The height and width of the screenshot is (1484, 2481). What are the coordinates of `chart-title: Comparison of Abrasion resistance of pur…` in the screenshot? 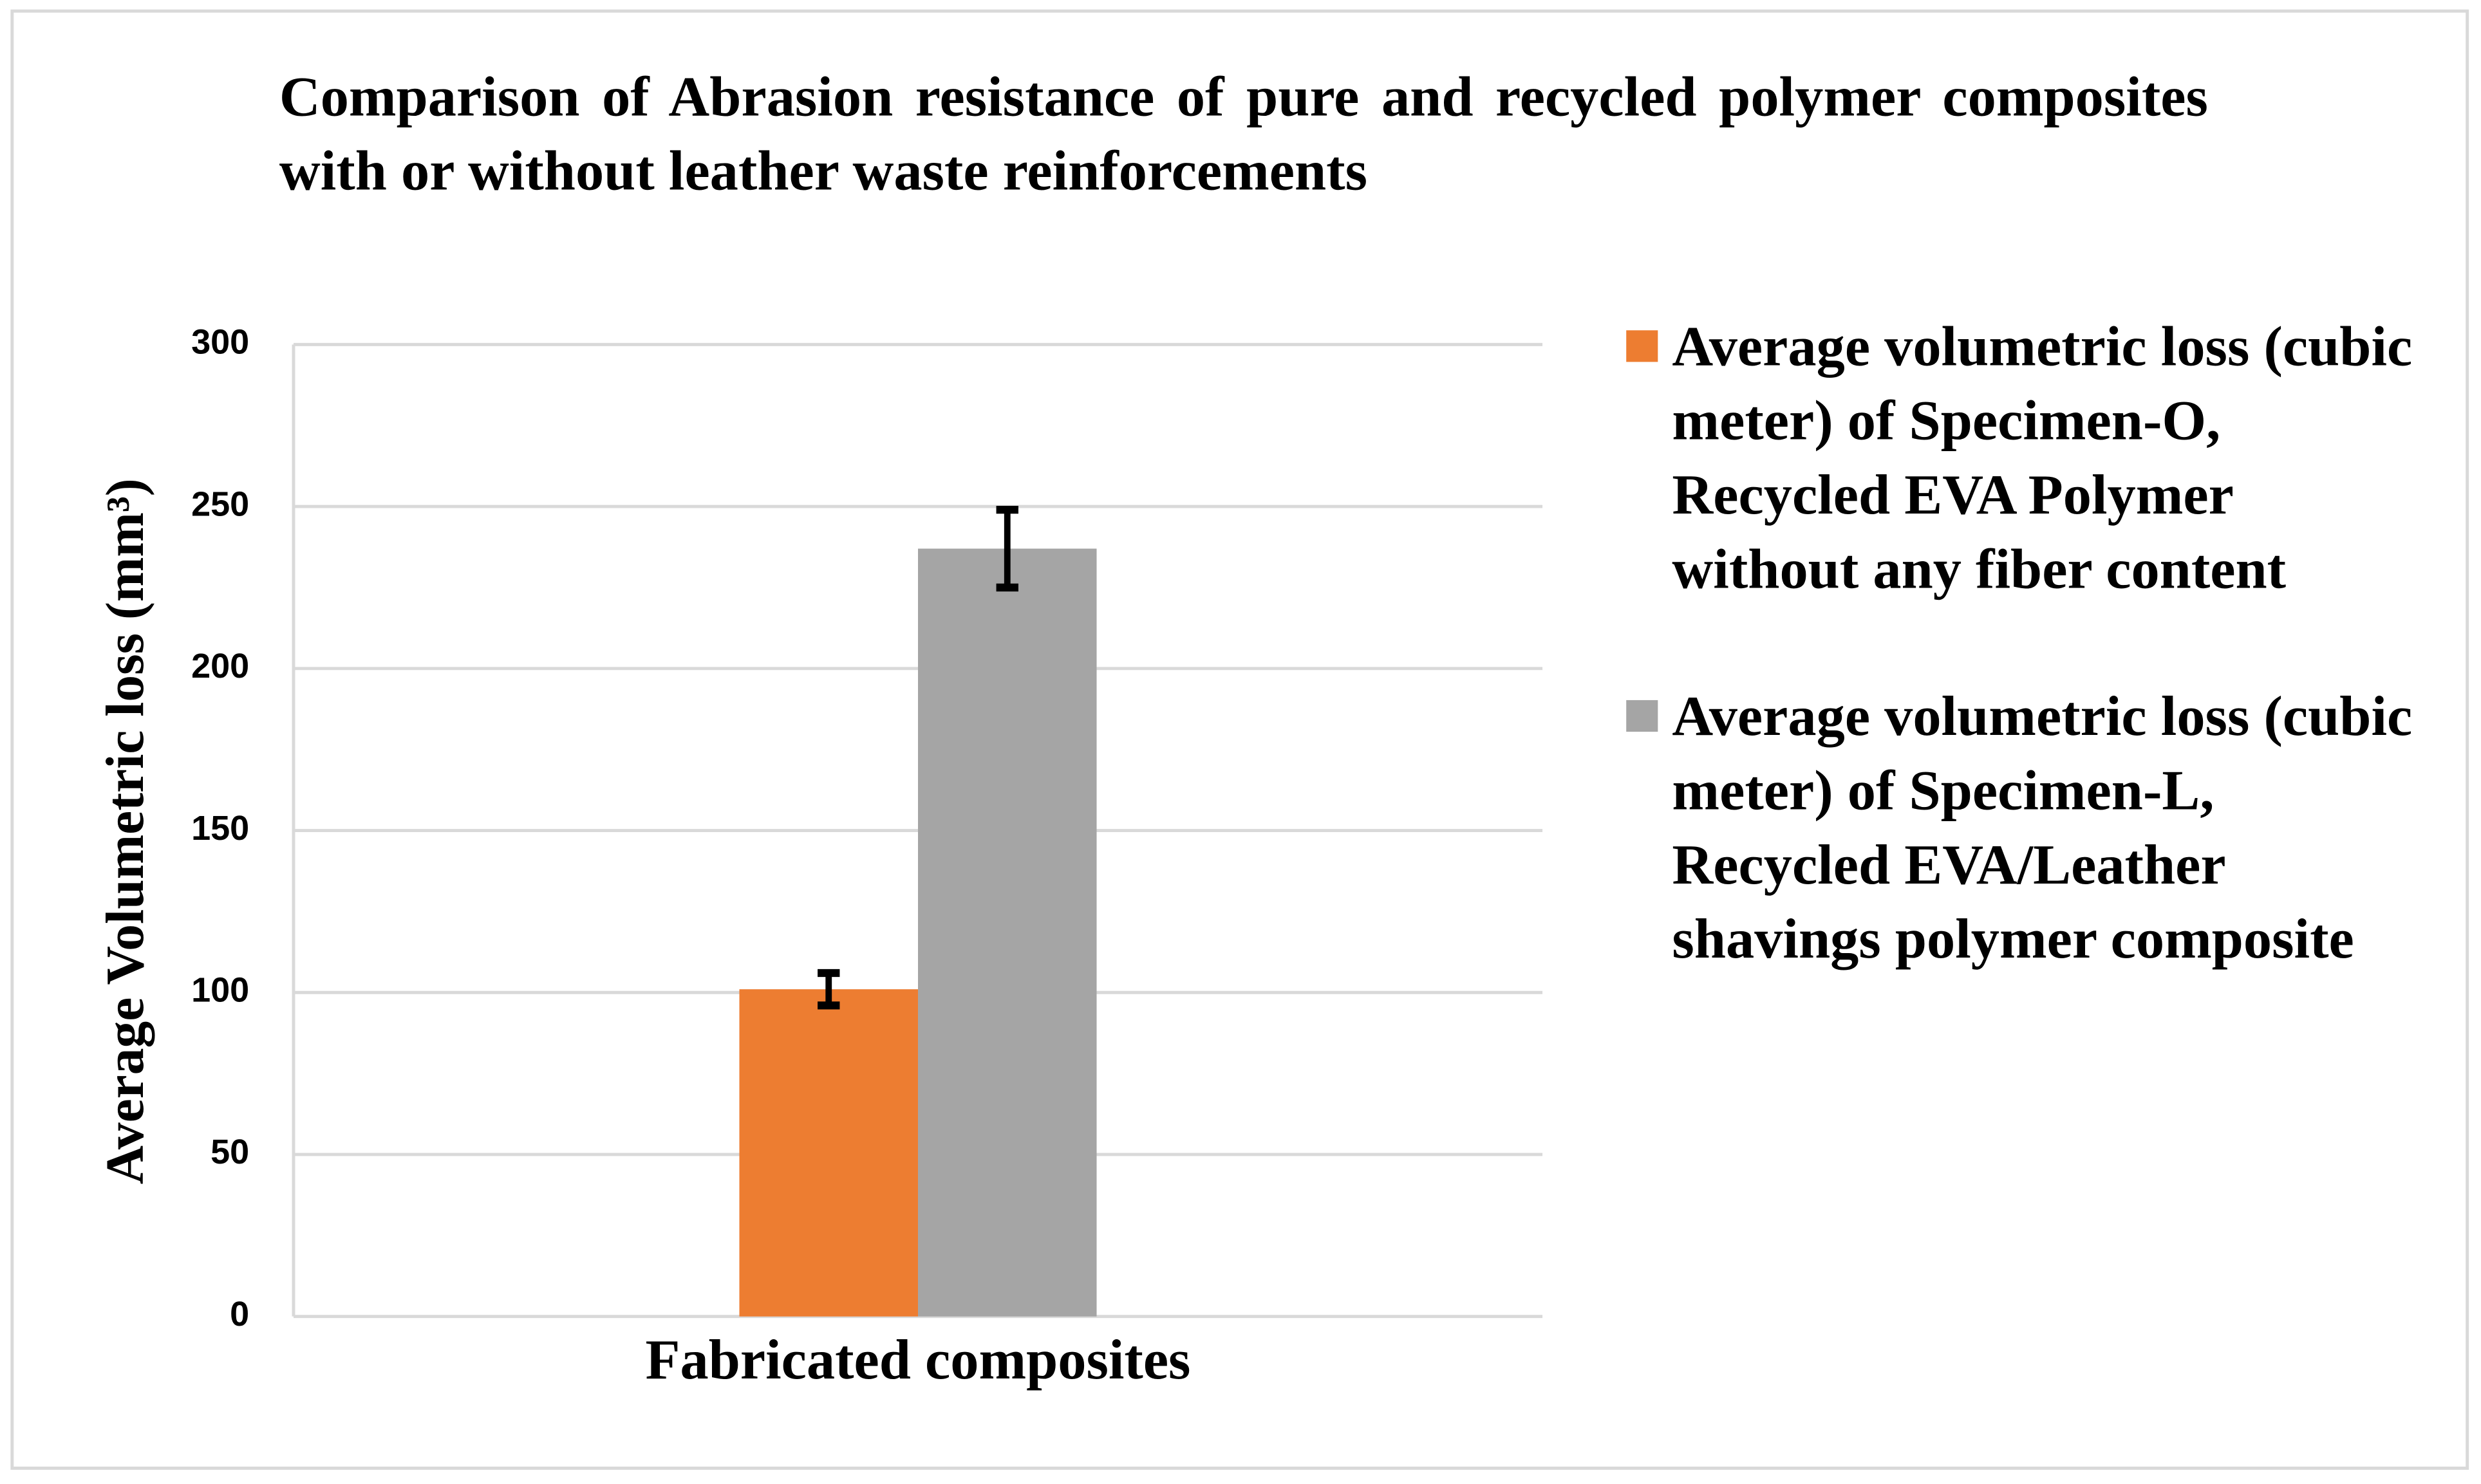 It's located at (1243, 133).